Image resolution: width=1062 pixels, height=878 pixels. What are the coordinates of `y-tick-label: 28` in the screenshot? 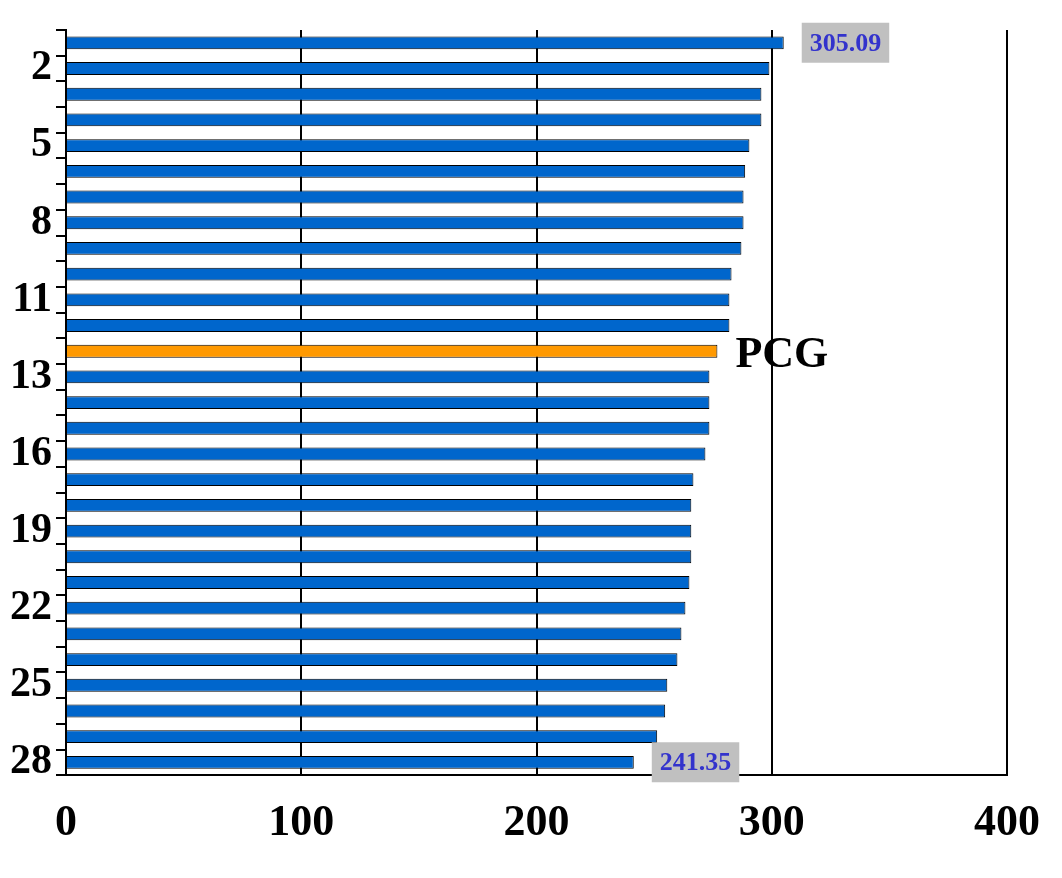 It's located at (31, 759).